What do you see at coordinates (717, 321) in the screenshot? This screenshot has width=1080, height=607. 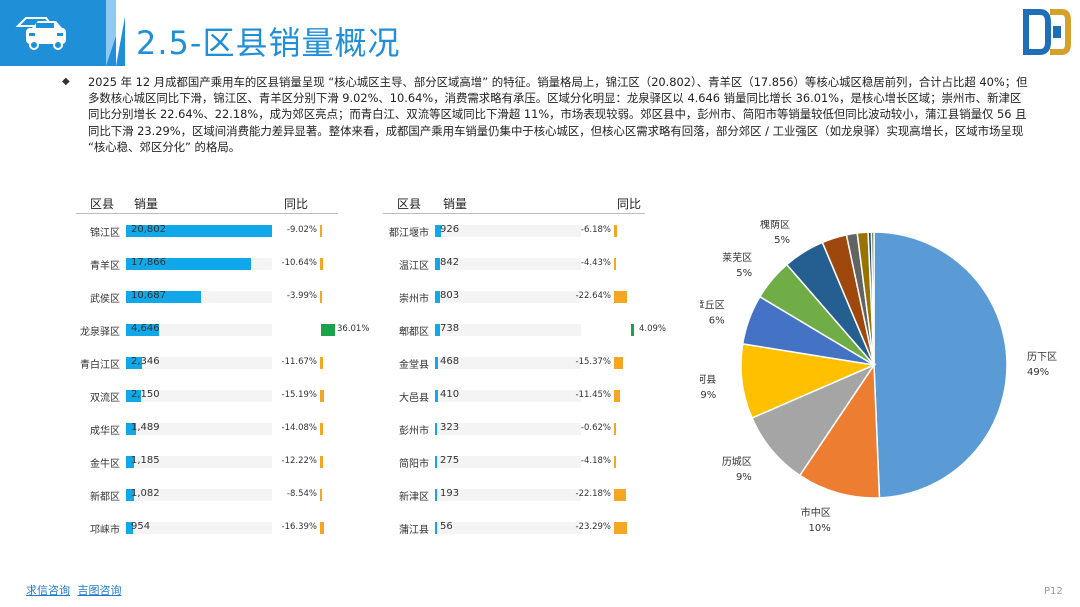 I see `pie-slice-percent: 6%` at bounding box center [717, 321].